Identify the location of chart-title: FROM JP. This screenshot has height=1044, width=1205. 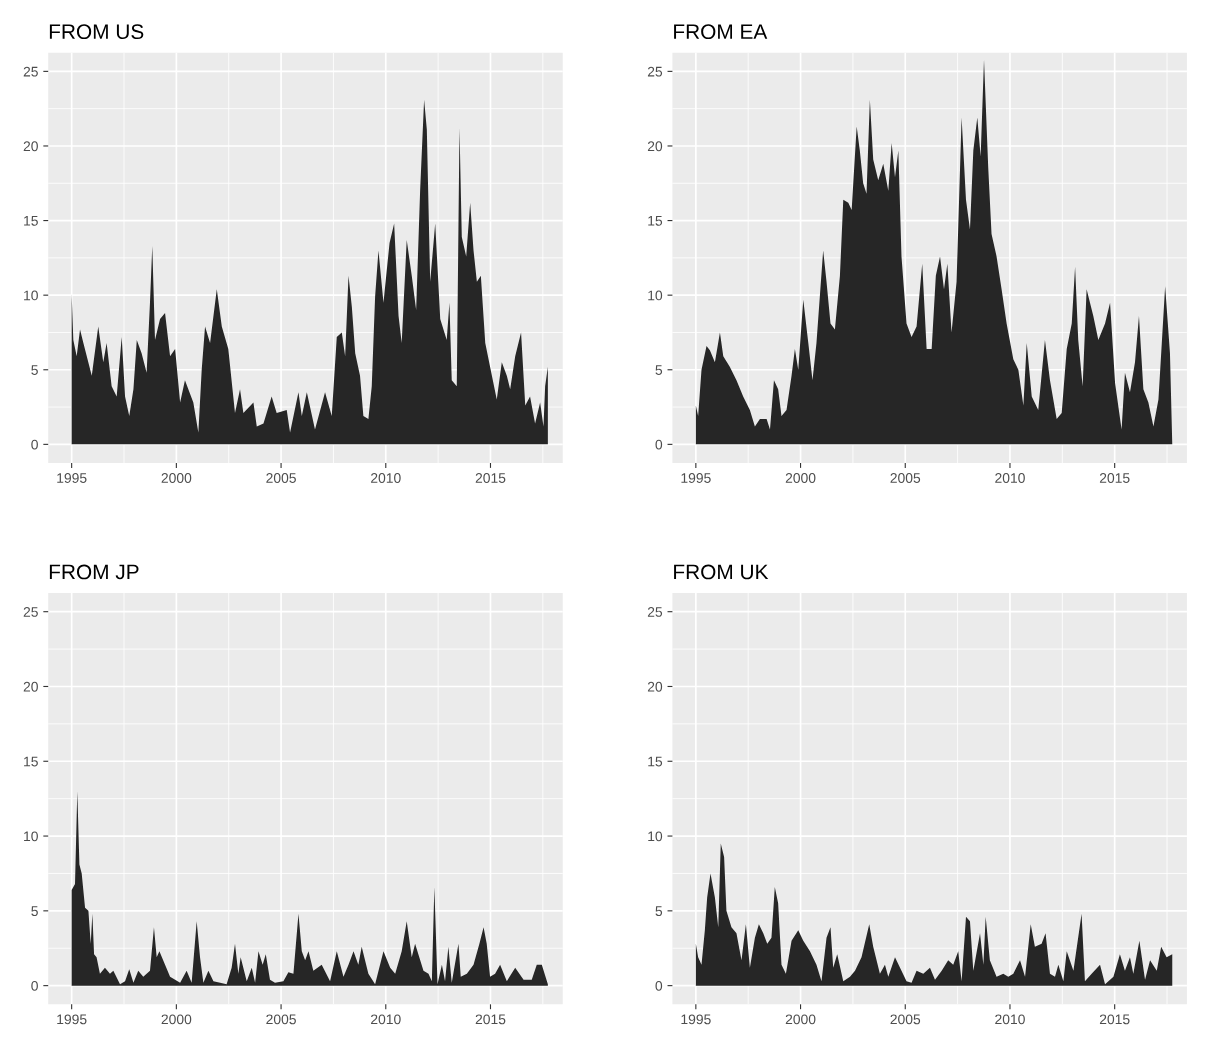
(94, 572).